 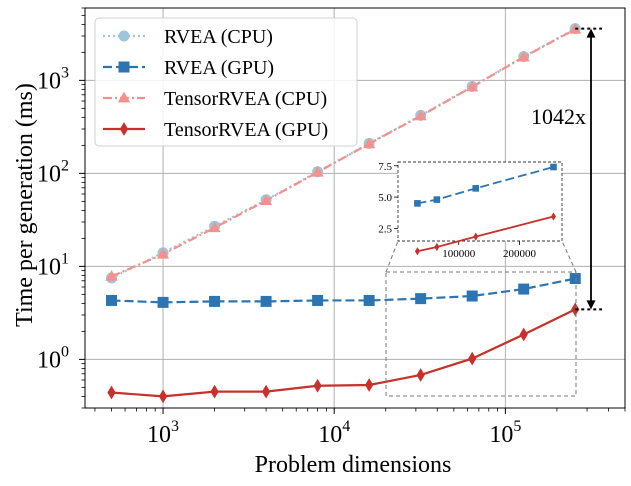 I want to click on annotation-arrow-head-down, so click(x=591, y=305).